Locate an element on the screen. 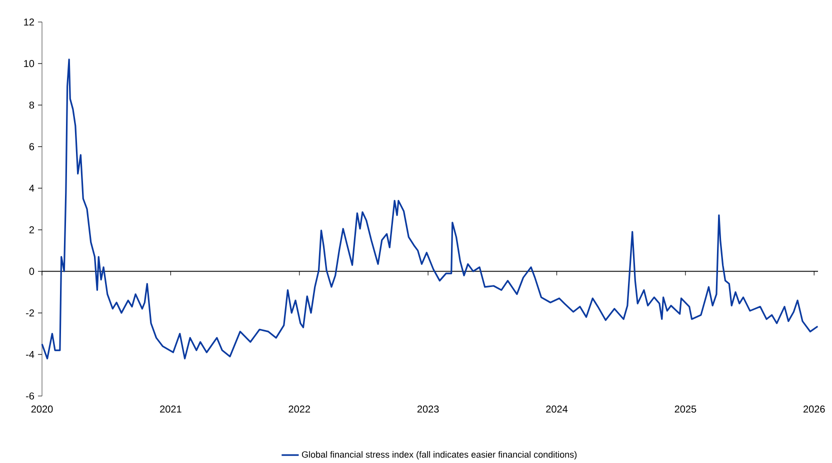 The height and width of the screenshot is (463, 832). y-tick-label: 6 is located at coordinates (31, 146).